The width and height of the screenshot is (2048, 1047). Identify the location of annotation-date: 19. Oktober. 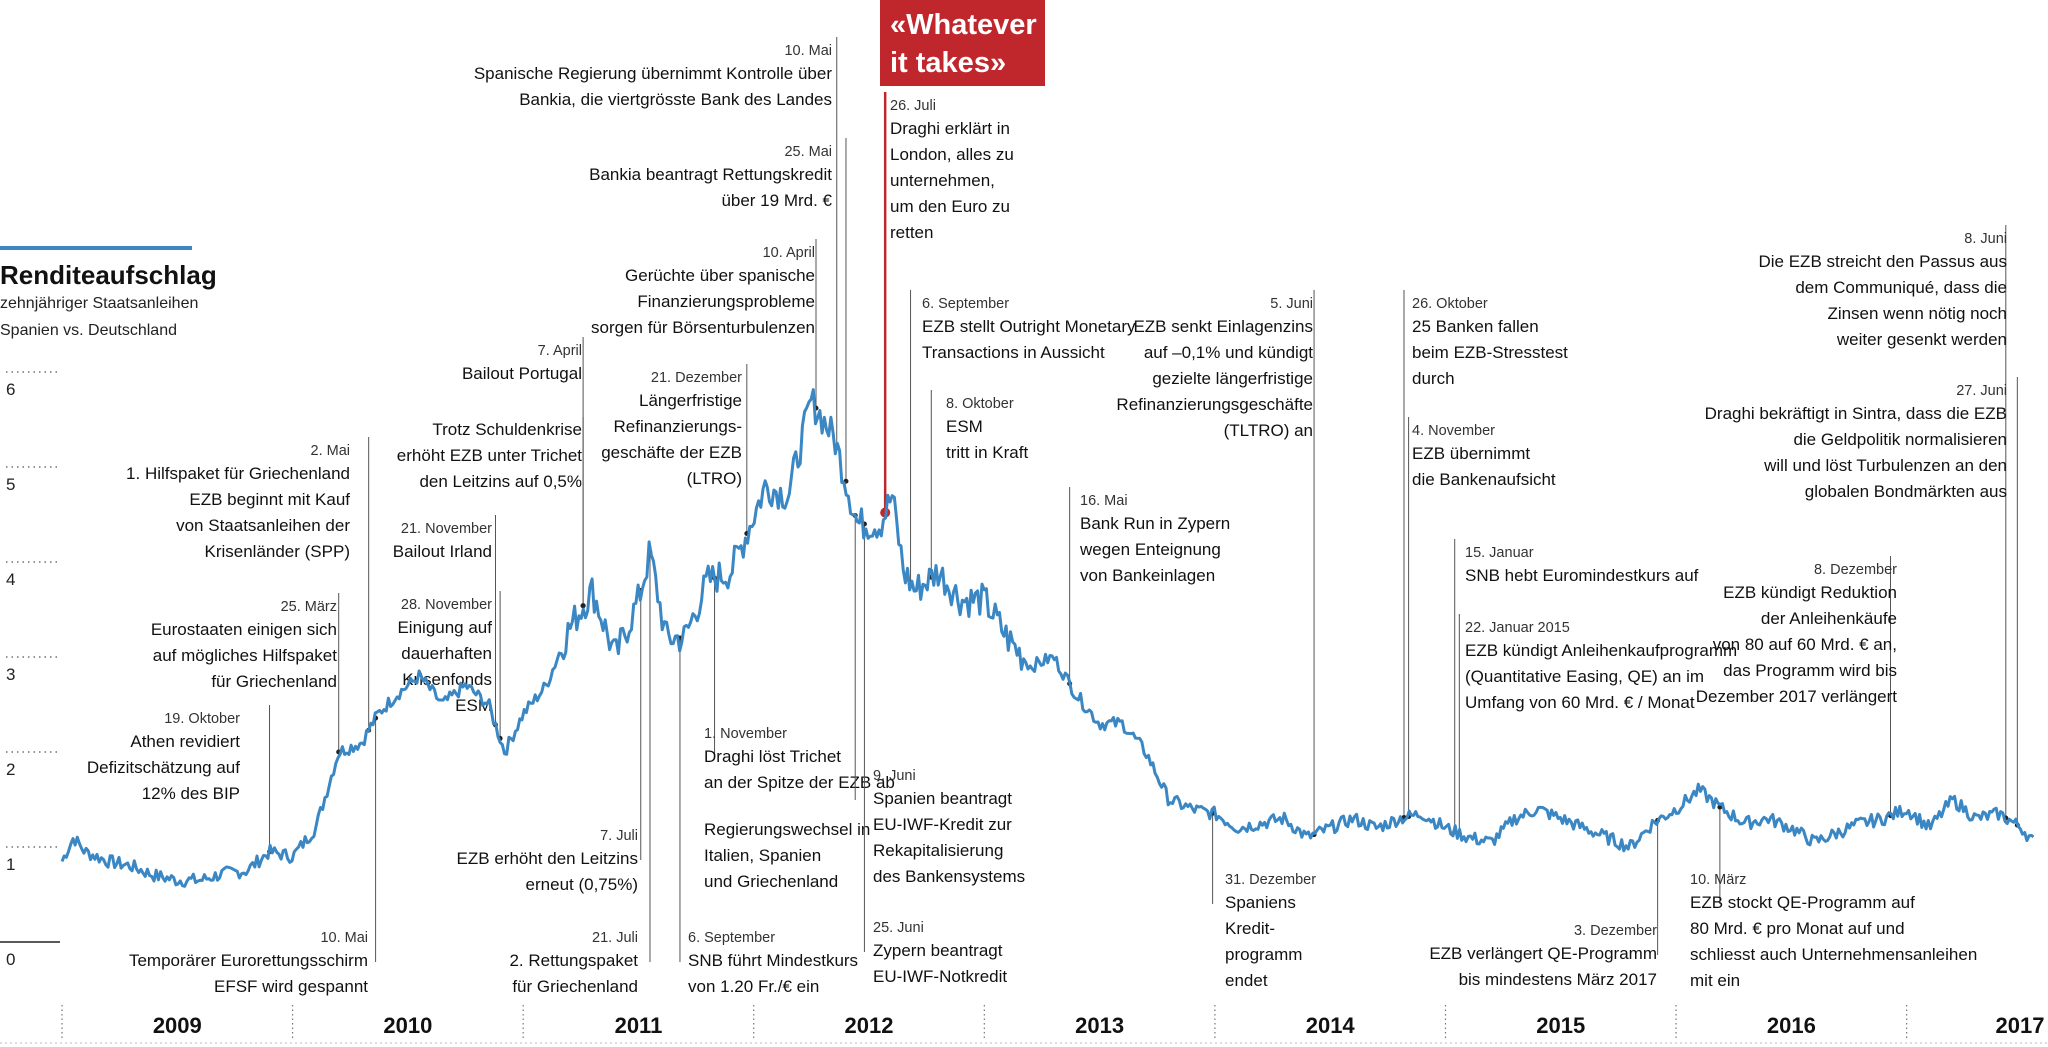
(202, 719).